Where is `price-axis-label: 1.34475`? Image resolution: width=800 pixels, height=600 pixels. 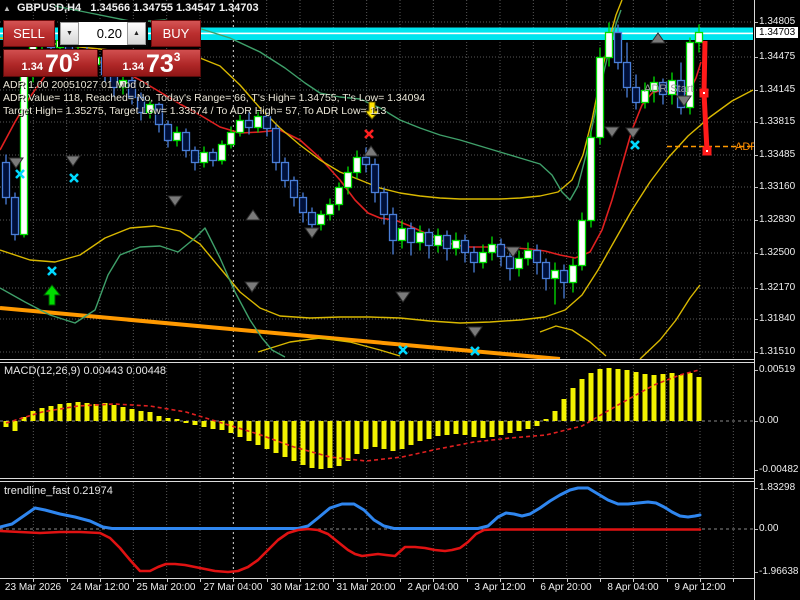
price-axis-label: 1.34475 is located at coordinates (777, 56).